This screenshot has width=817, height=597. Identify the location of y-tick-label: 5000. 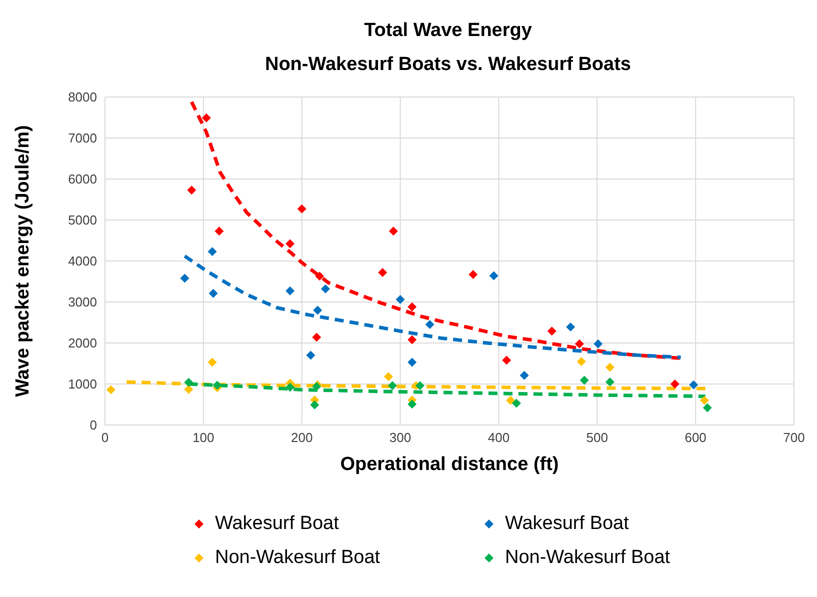
(82, 220).